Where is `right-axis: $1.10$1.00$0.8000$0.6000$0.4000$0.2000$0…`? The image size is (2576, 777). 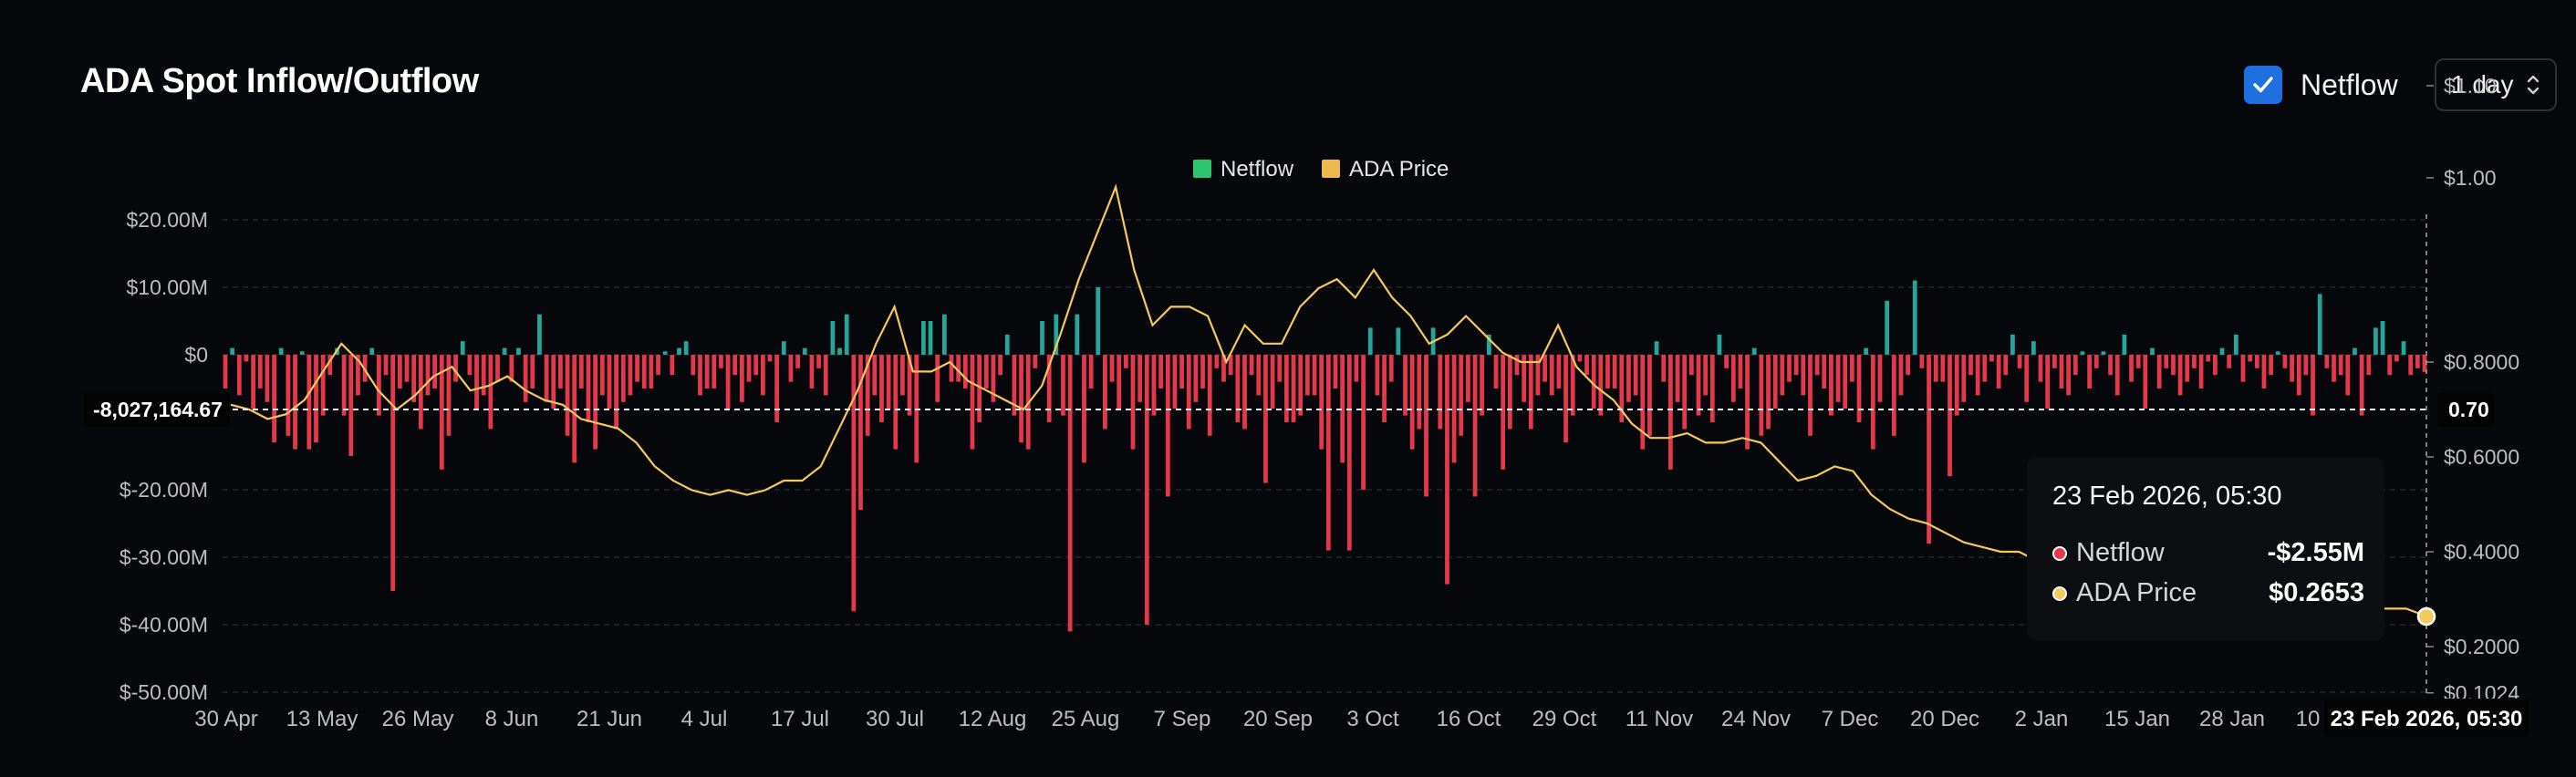
right-axis: $1.10$1.00$0.8000$0.6000$0.4000$0.2000$0… is located at coordinates (2472, 389).